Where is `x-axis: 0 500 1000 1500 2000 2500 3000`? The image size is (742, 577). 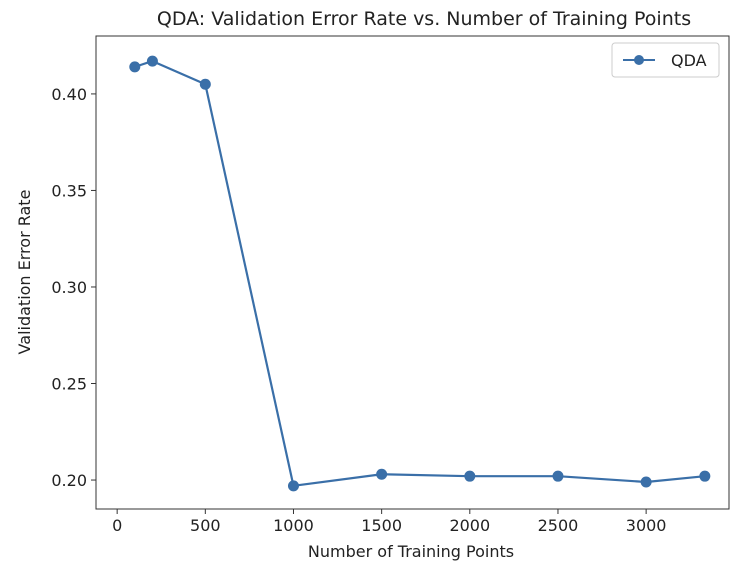 x-axis: 0 500 1000 1500 2000 2500 3000 is located at coordinates (389, 522).